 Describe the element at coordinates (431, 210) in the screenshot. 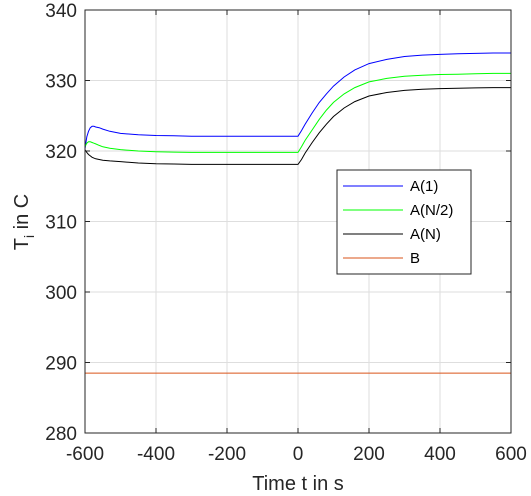

I see `legend-label-a-n-2: A(N/2)` at that location.